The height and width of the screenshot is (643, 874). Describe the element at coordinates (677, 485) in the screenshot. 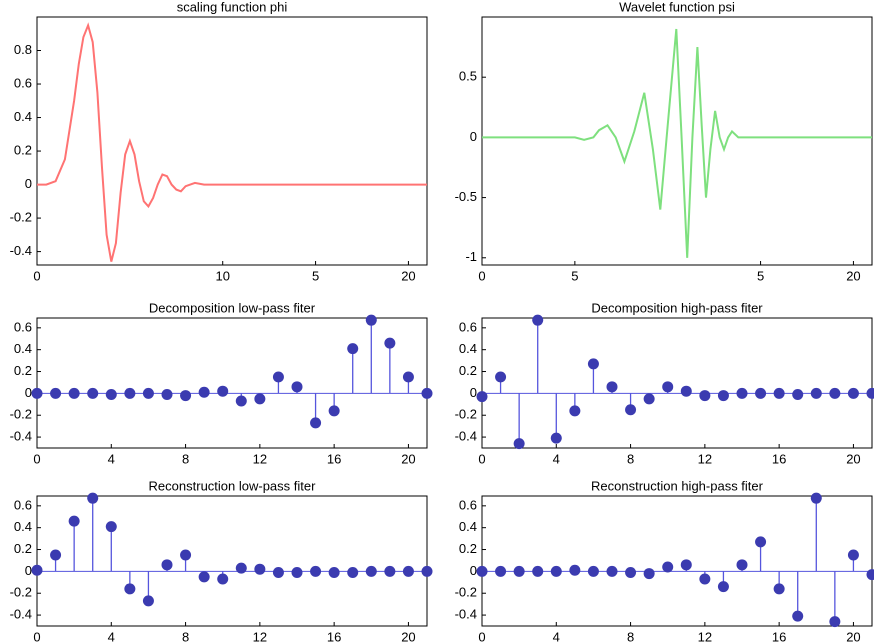

I see `chart-title: Reconstruction high-pass fiter` at that location.